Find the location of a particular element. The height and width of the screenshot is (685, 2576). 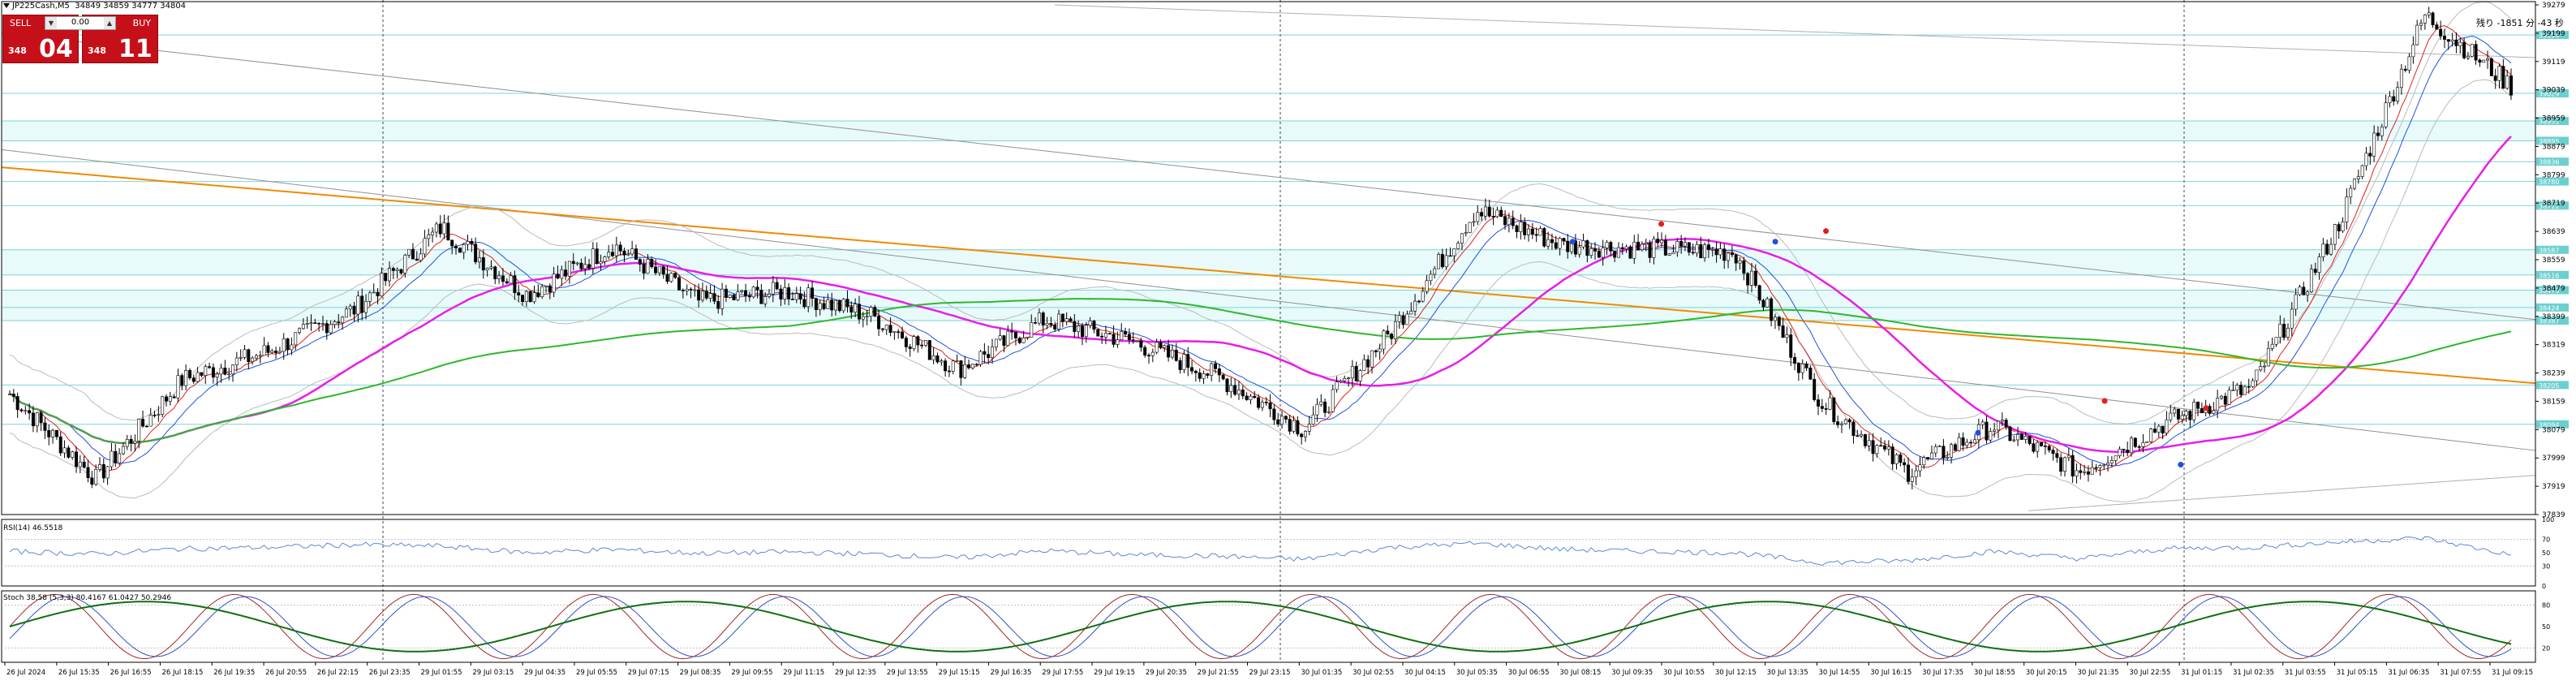

time-label-9: 29 Jul 03:15 is located at coordinates (493, 673).